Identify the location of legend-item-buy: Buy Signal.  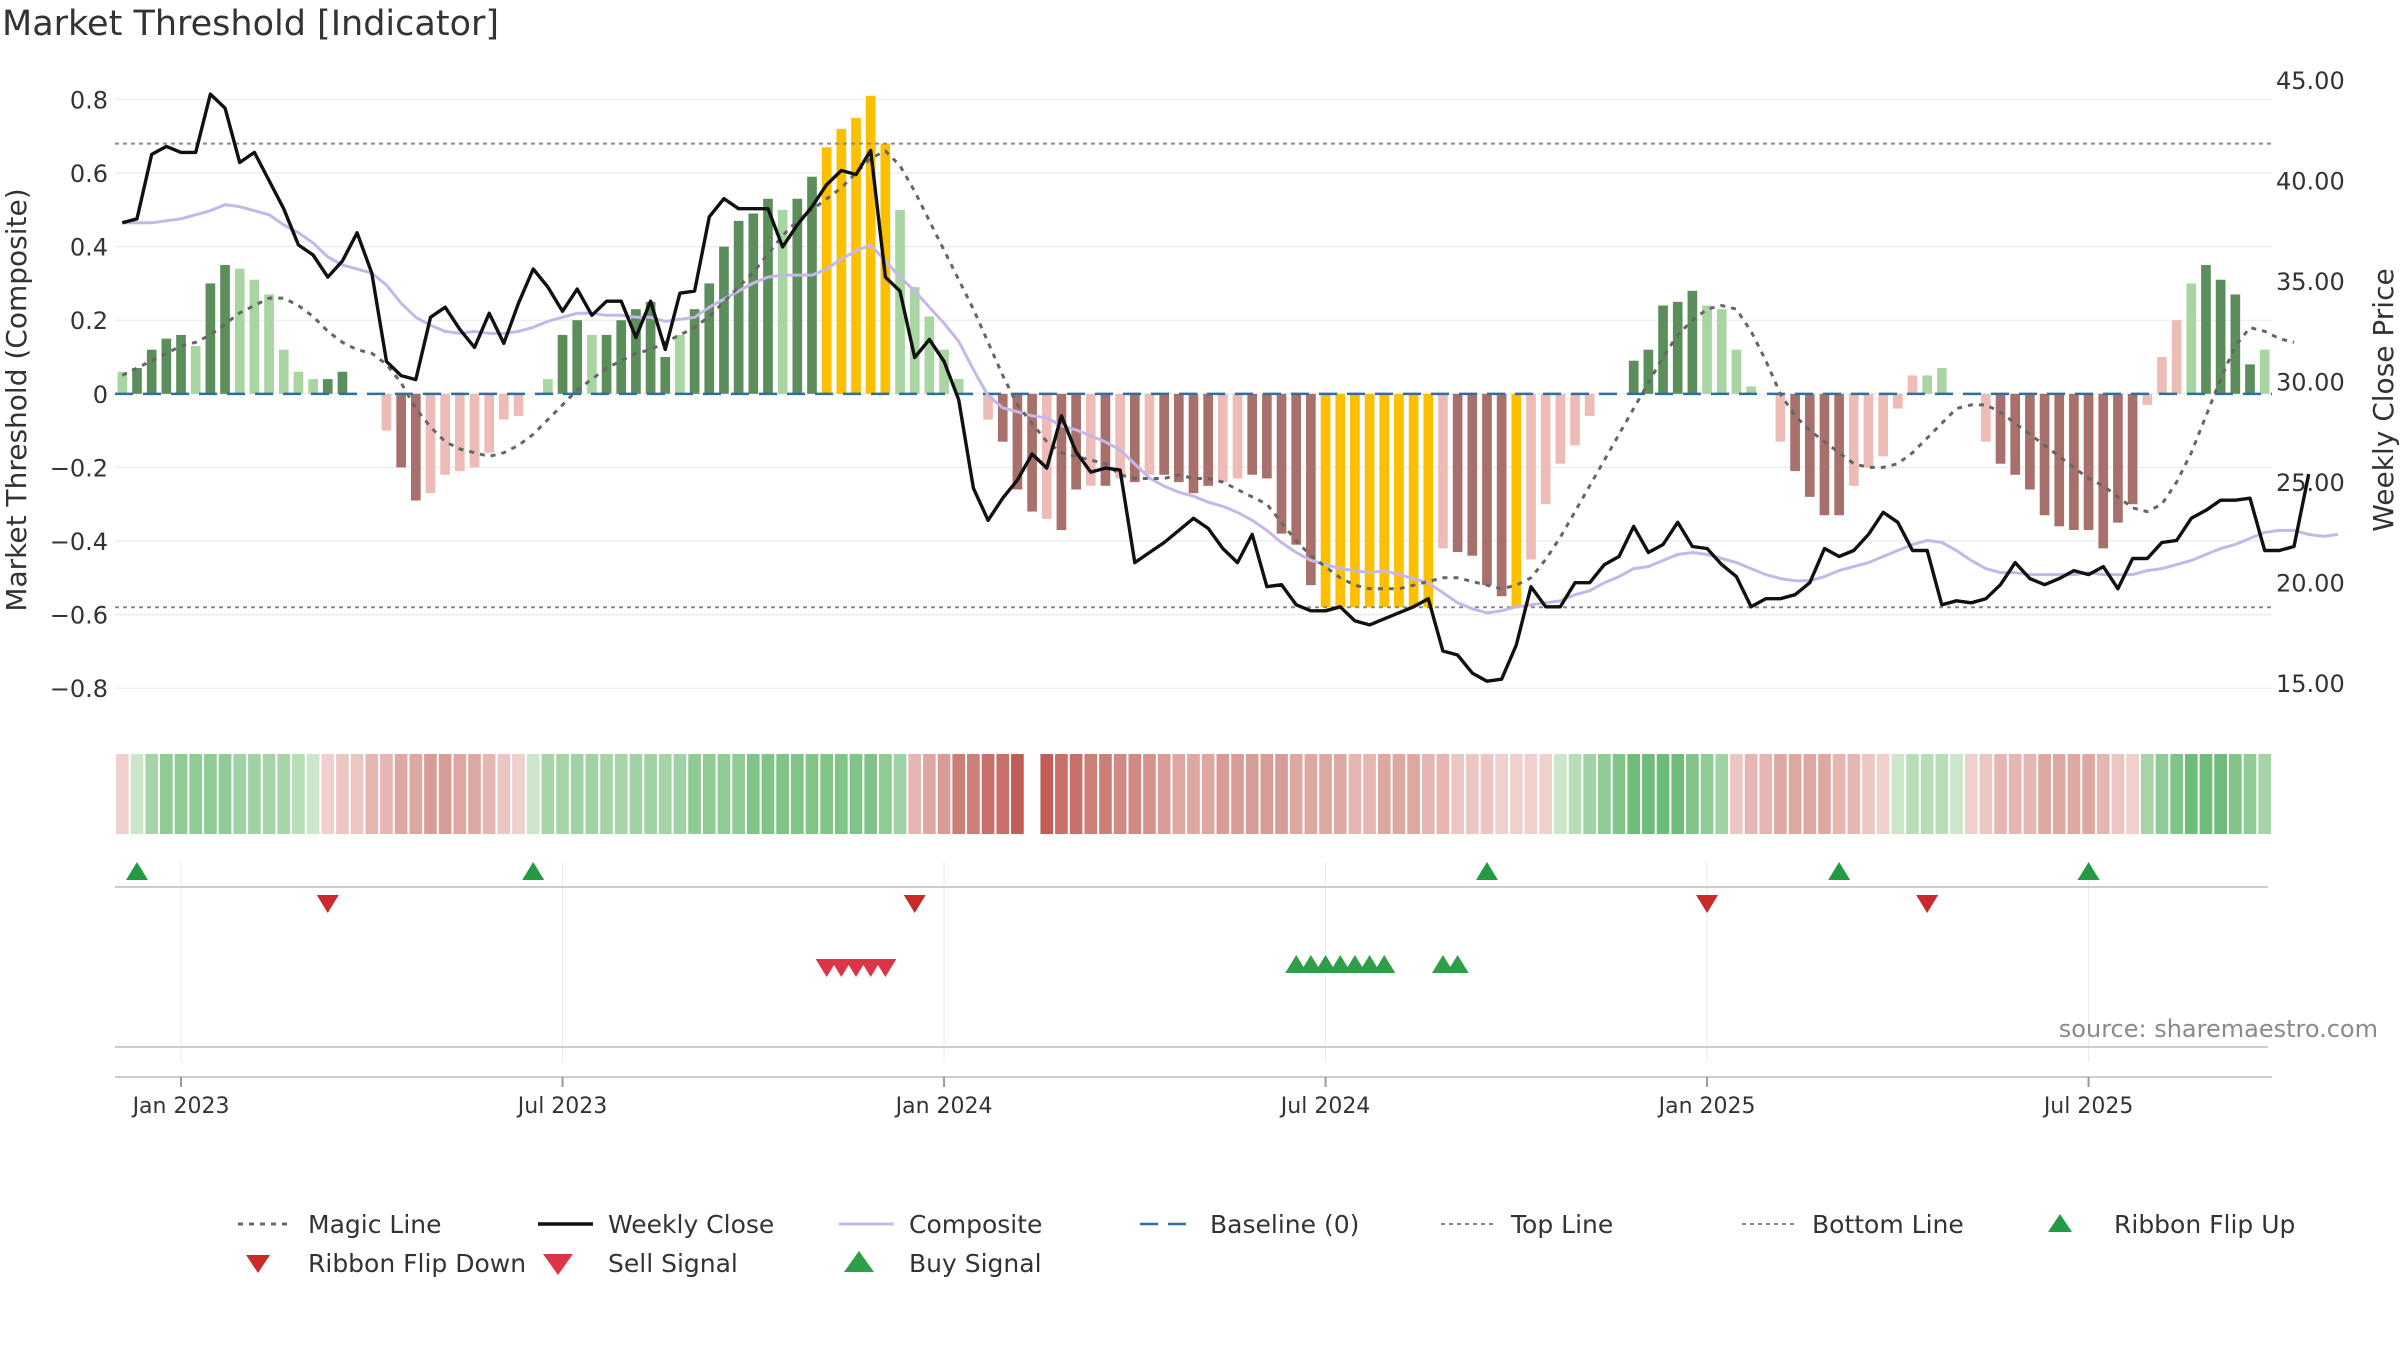
(943, 1263).